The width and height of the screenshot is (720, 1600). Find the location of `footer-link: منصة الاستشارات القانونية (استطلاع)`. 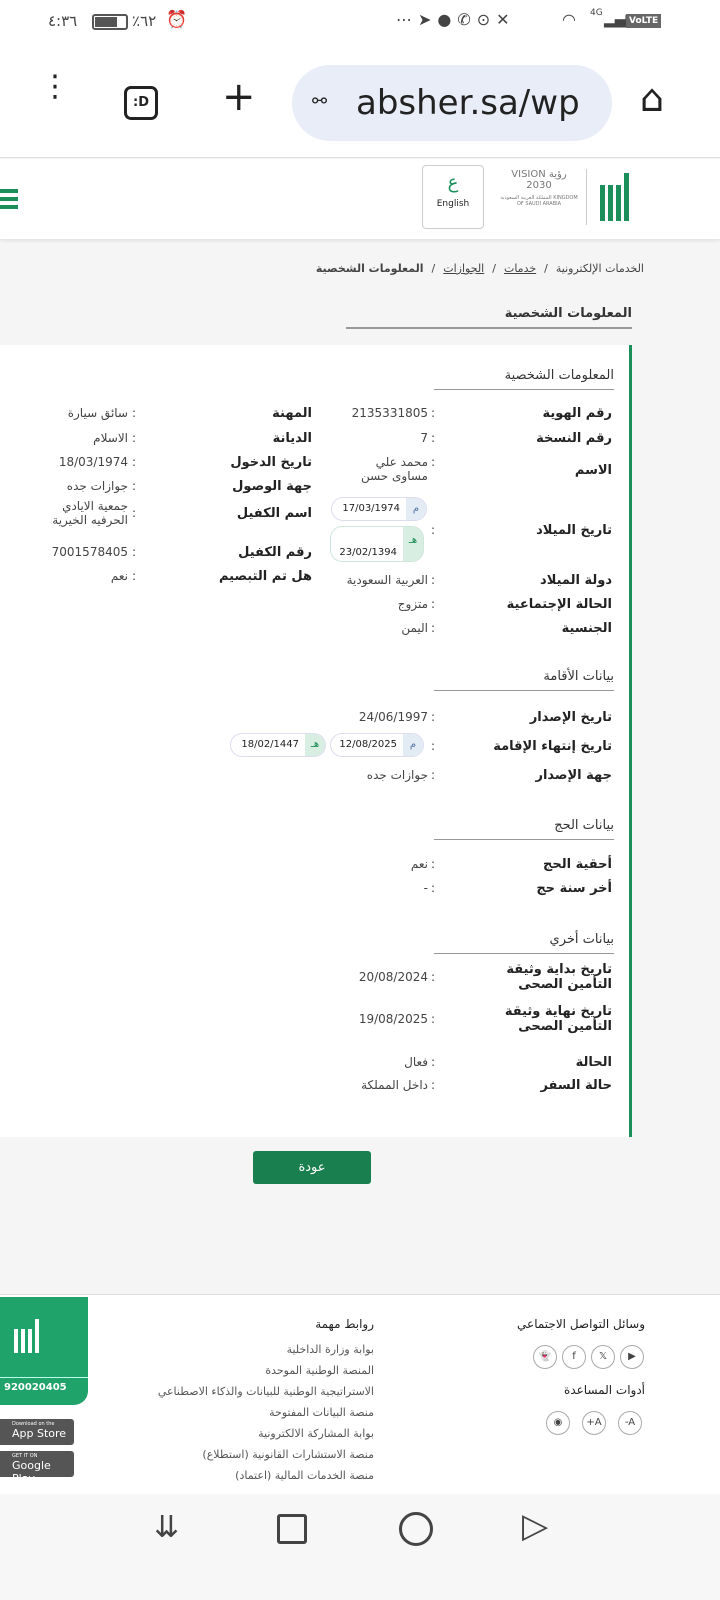

footer-link: منصة الاستشارات القانونية (استطلاع) is located at coordinates (288, 1454).